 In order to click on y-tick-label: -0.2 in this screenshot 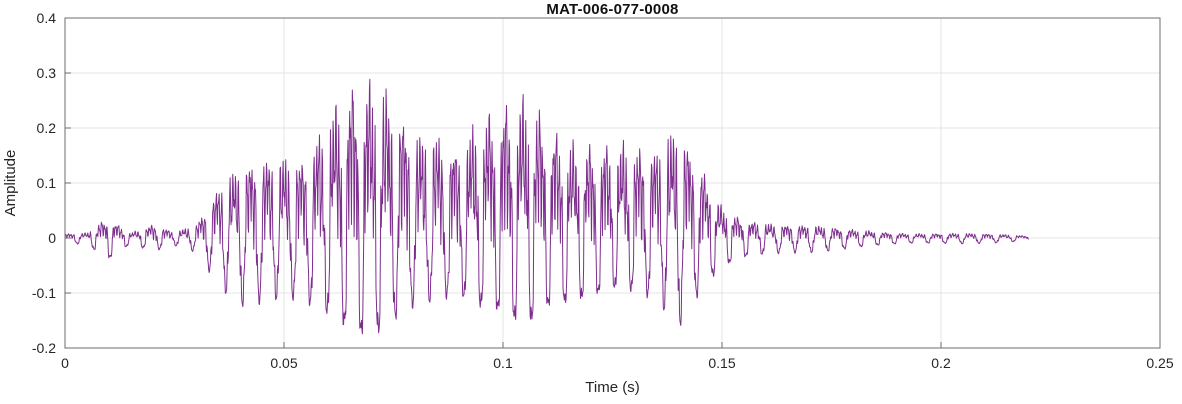, I will do `click(44, 348)`.